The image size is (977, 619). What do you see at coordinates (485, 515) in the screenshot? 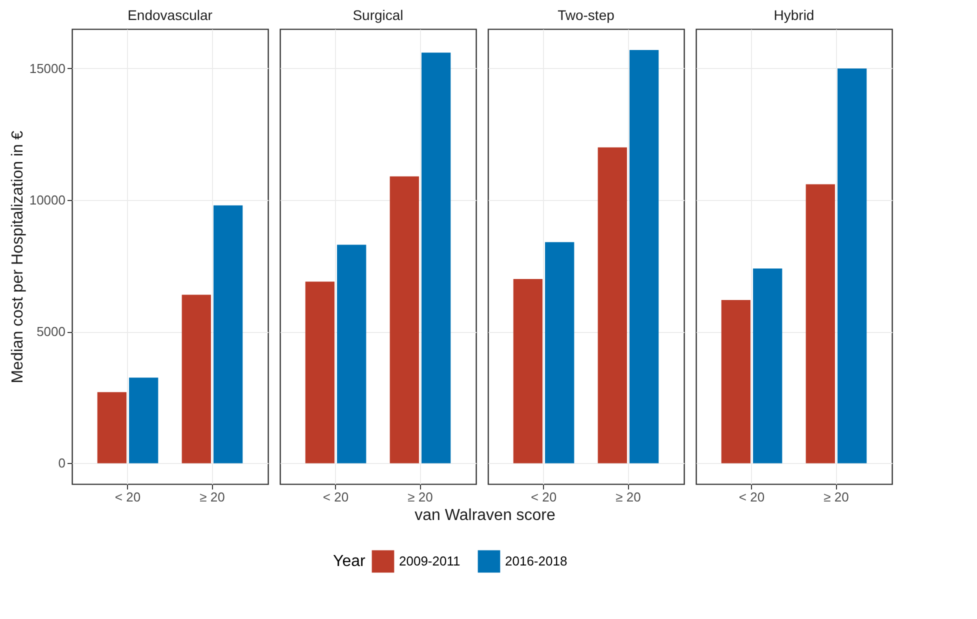
I see `text: van Walraven score` at bounding box center [485, 515].